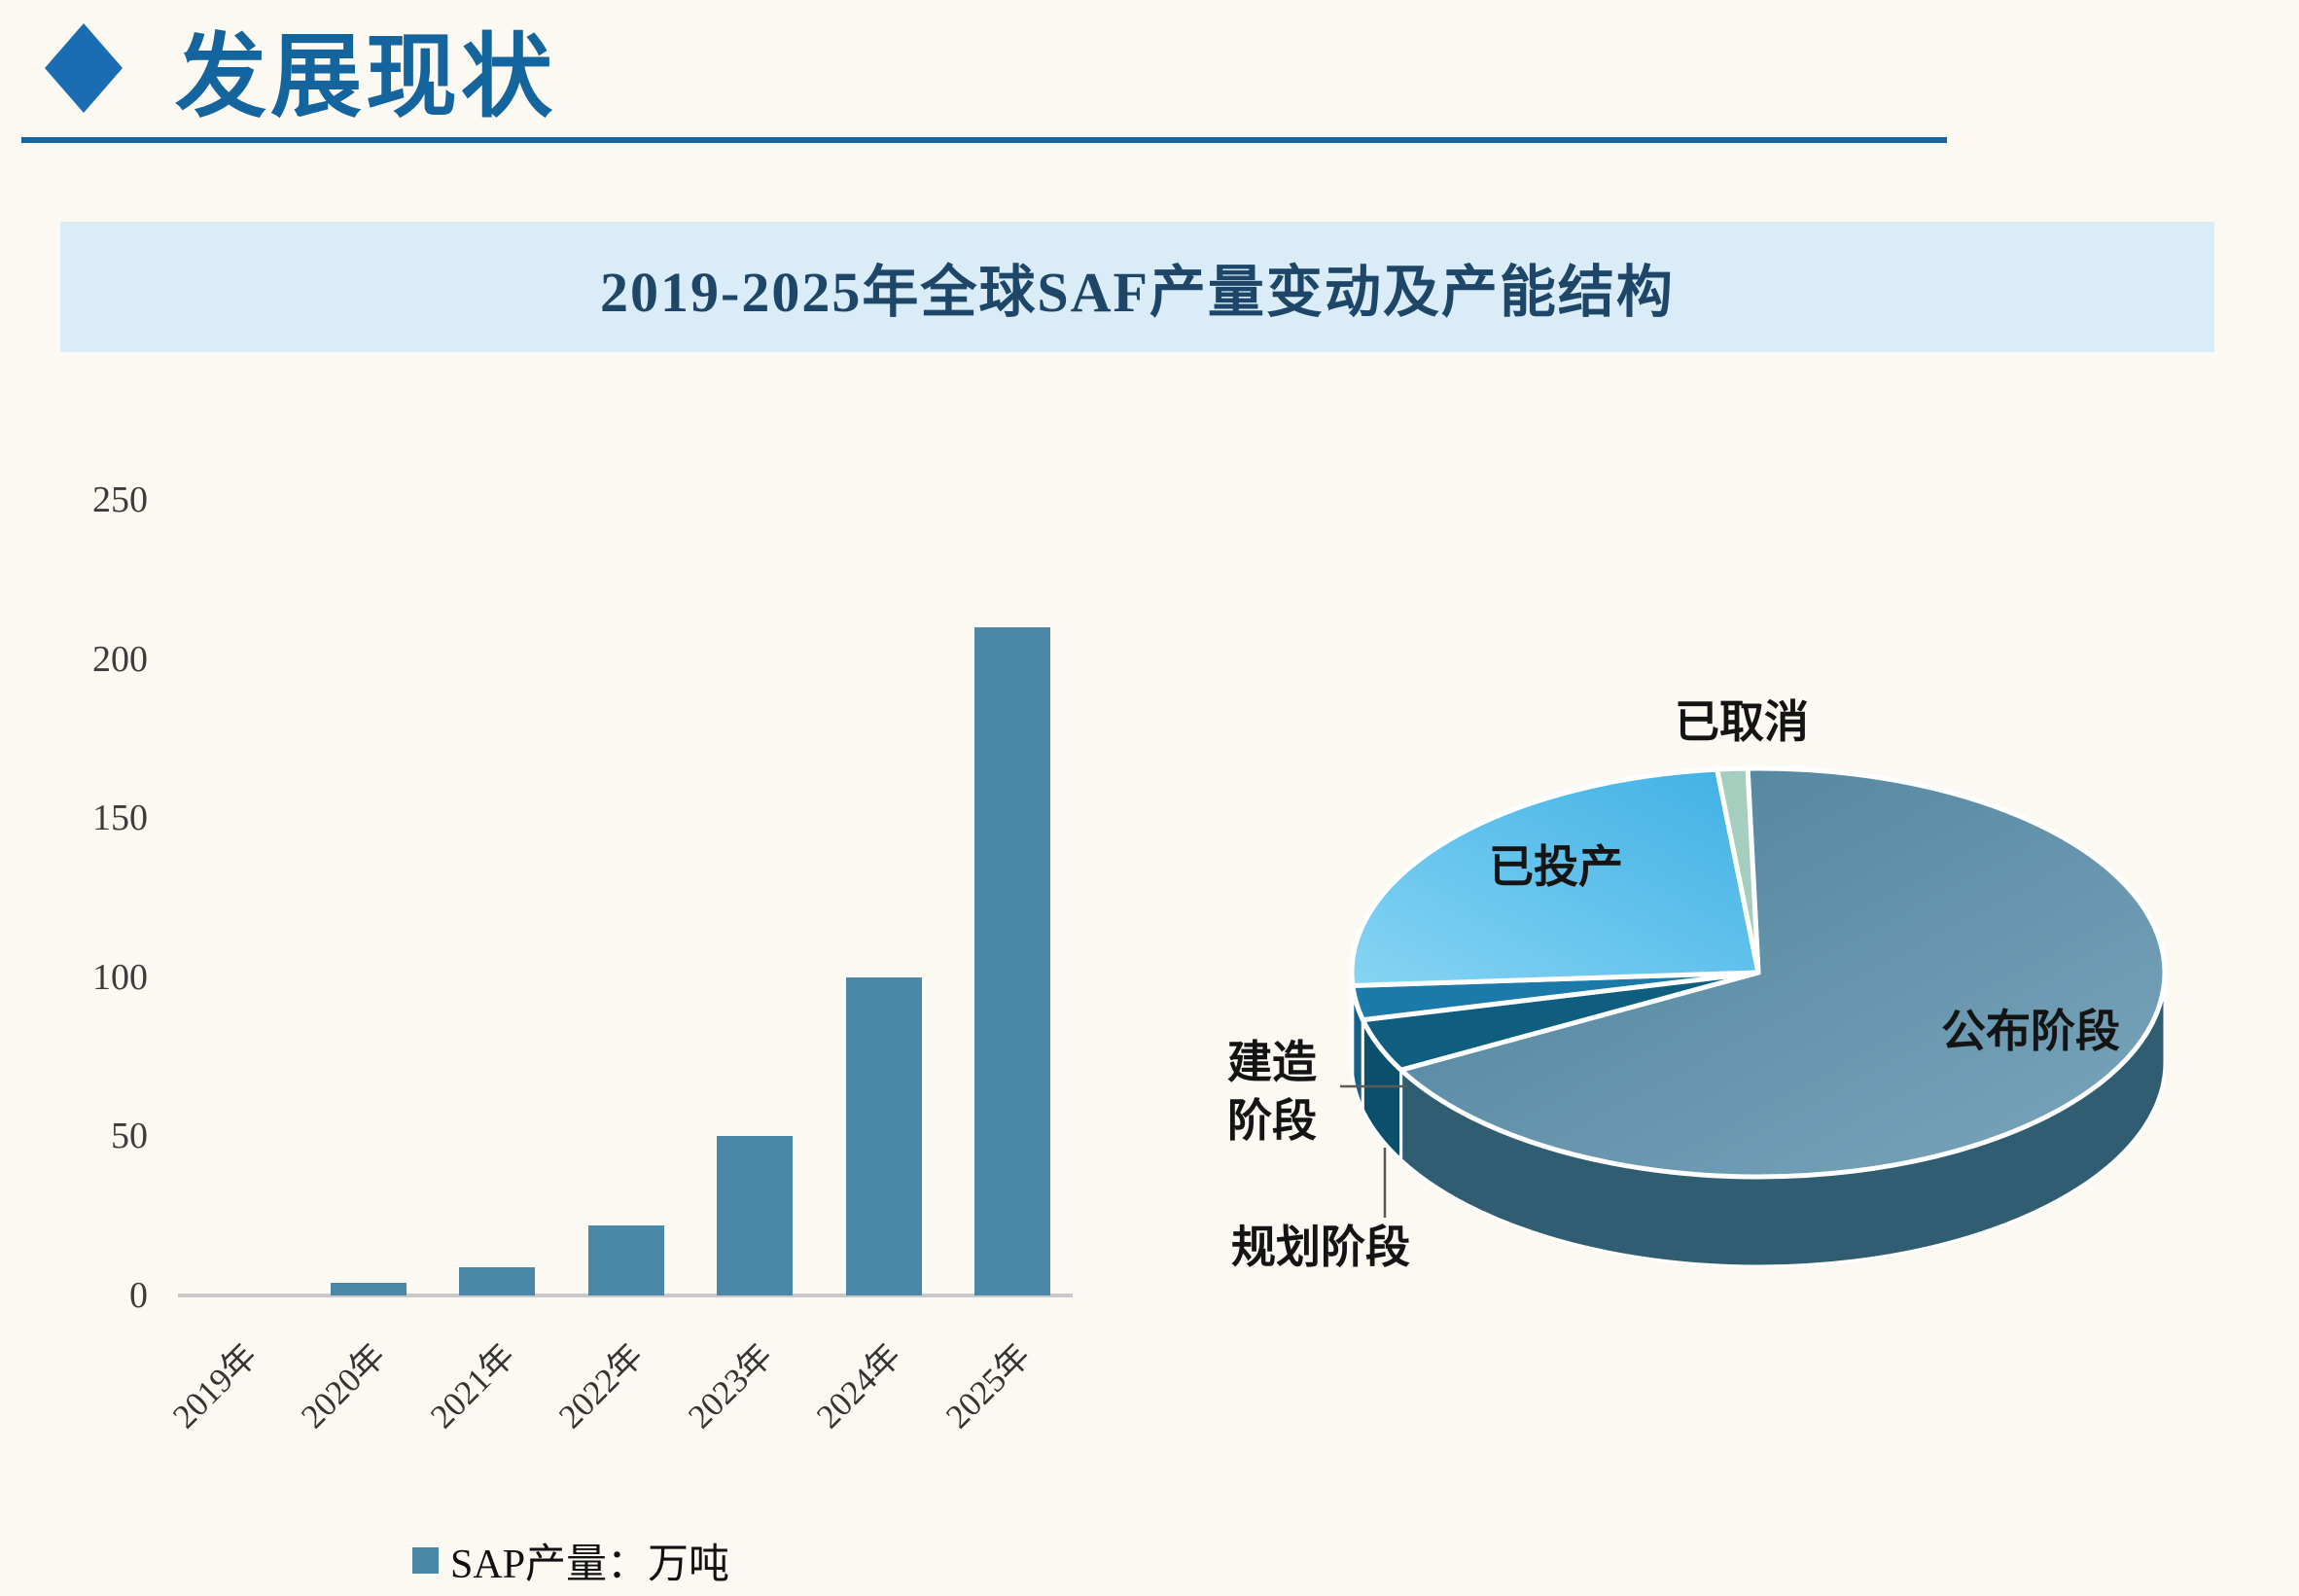 This screenshot has height=1596, width=2299. What do you see at coordinates (138, 1296) in the screenshot?
I see `y-tick-label: 0` at bounding box center [138, 1296].